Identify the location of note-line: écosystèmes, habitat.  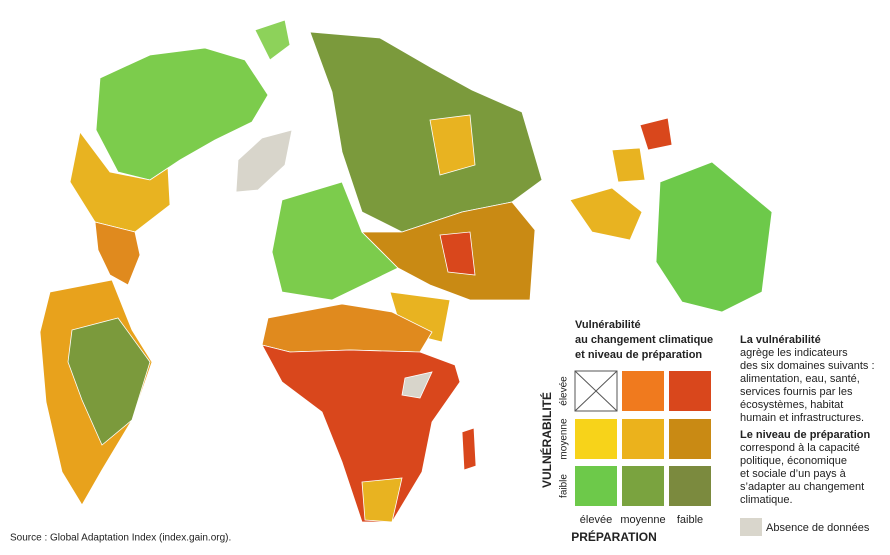
(791, 405).